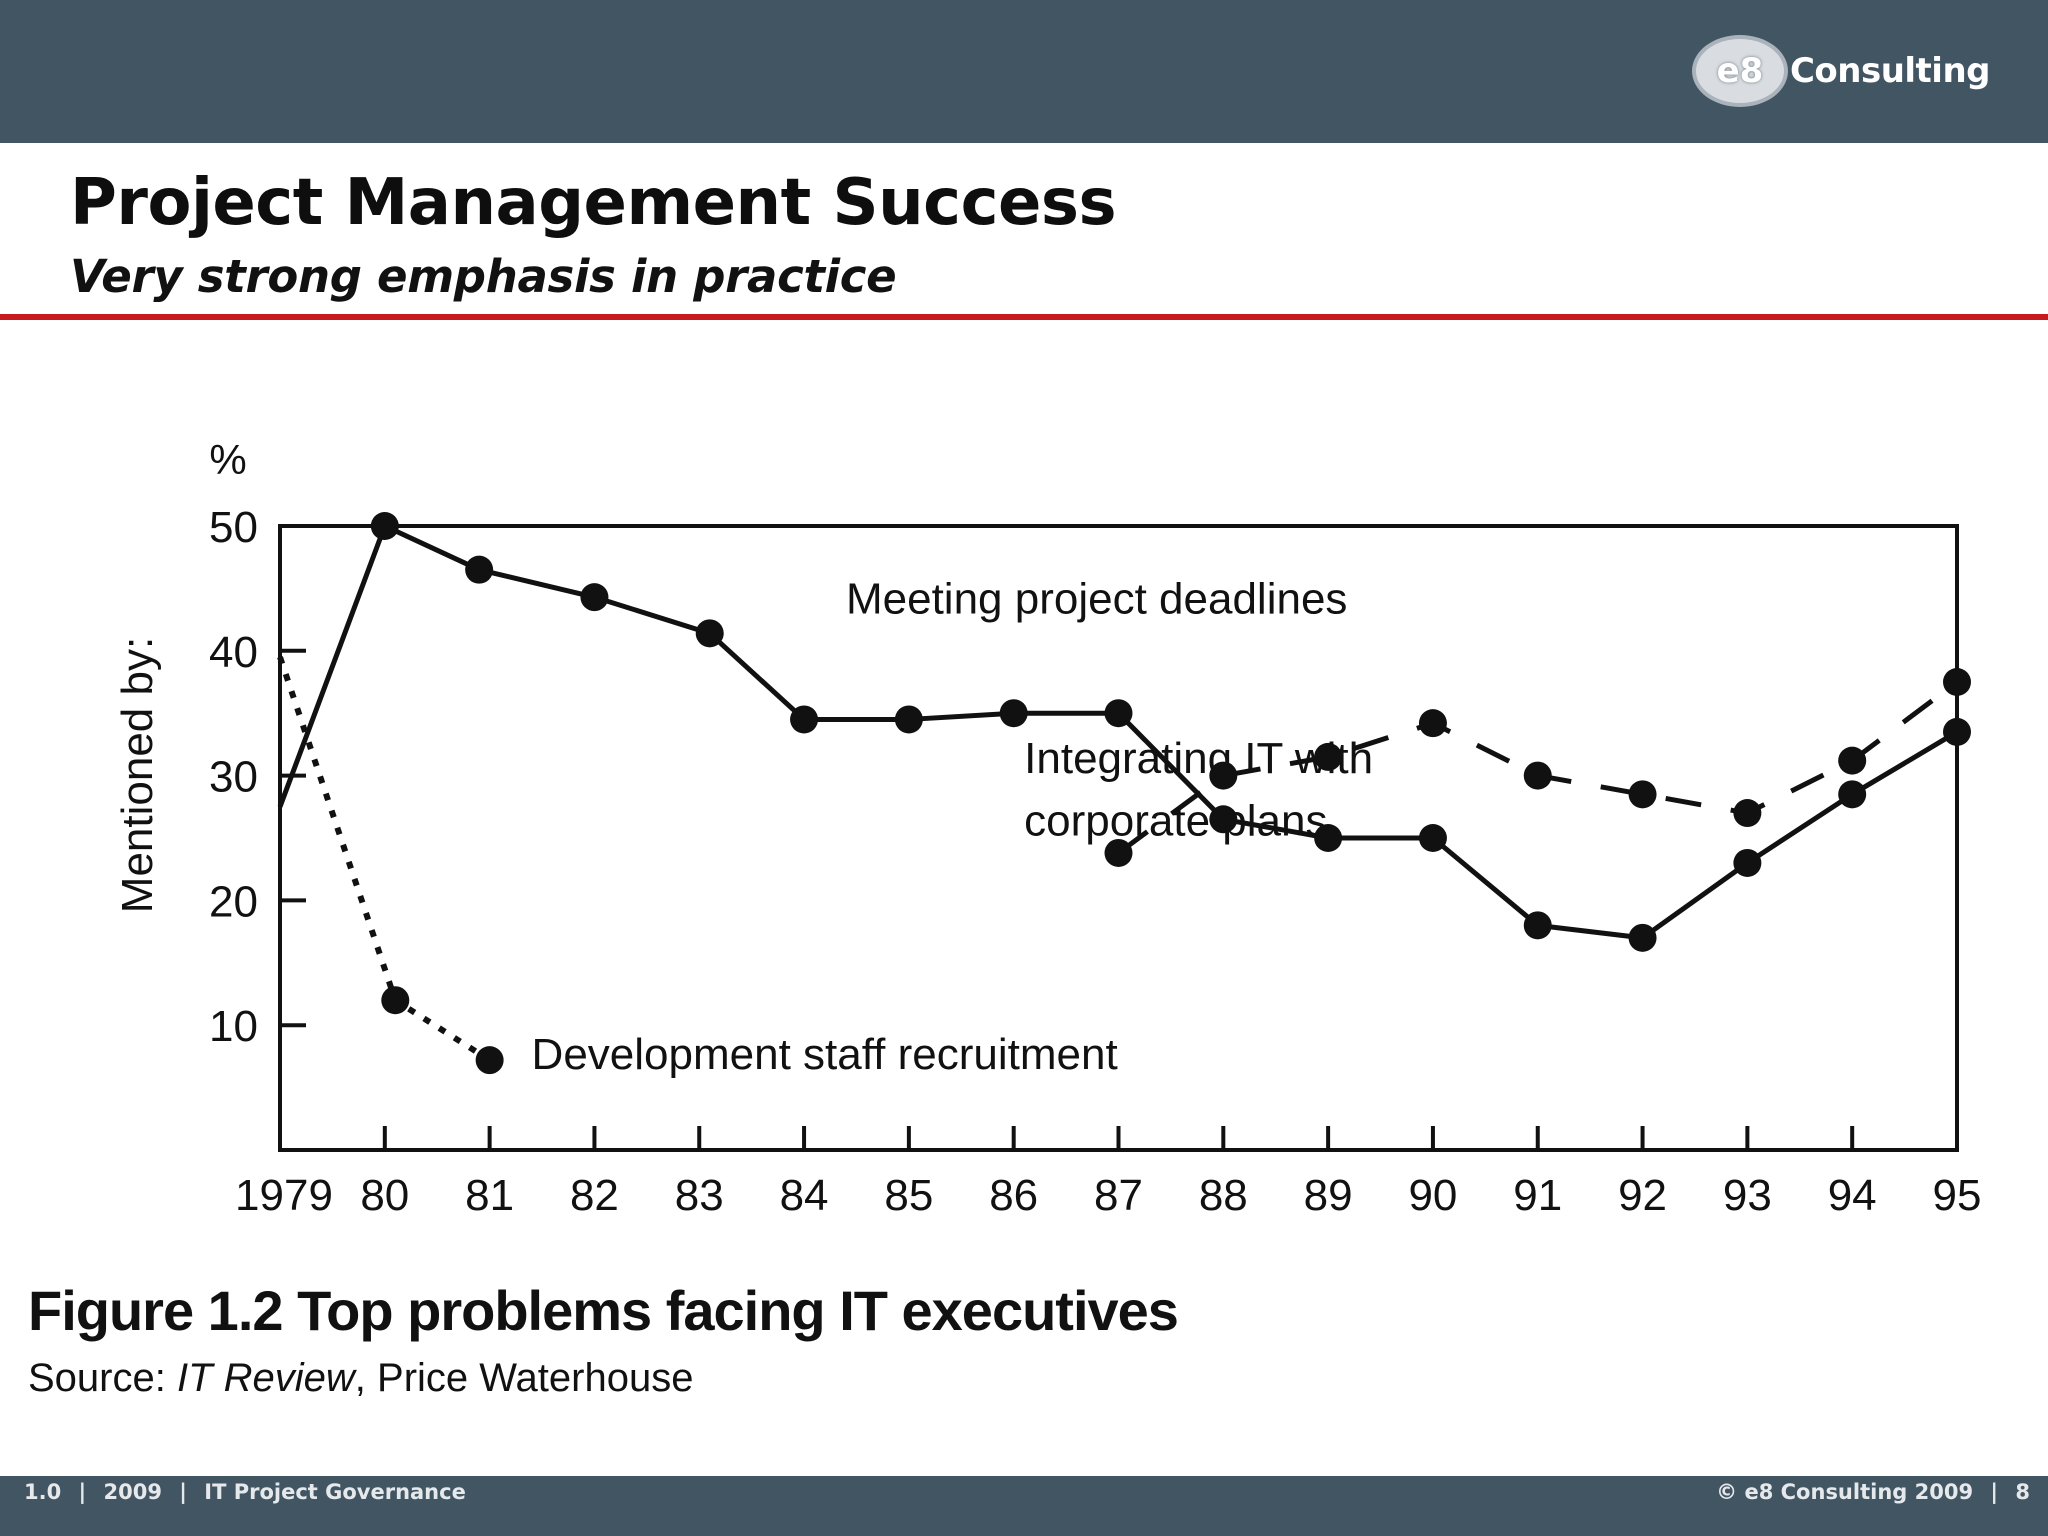 This screenshot has width=2048, height=1536. I want to click on x-tick-label: 92, so click(1642, 1195).